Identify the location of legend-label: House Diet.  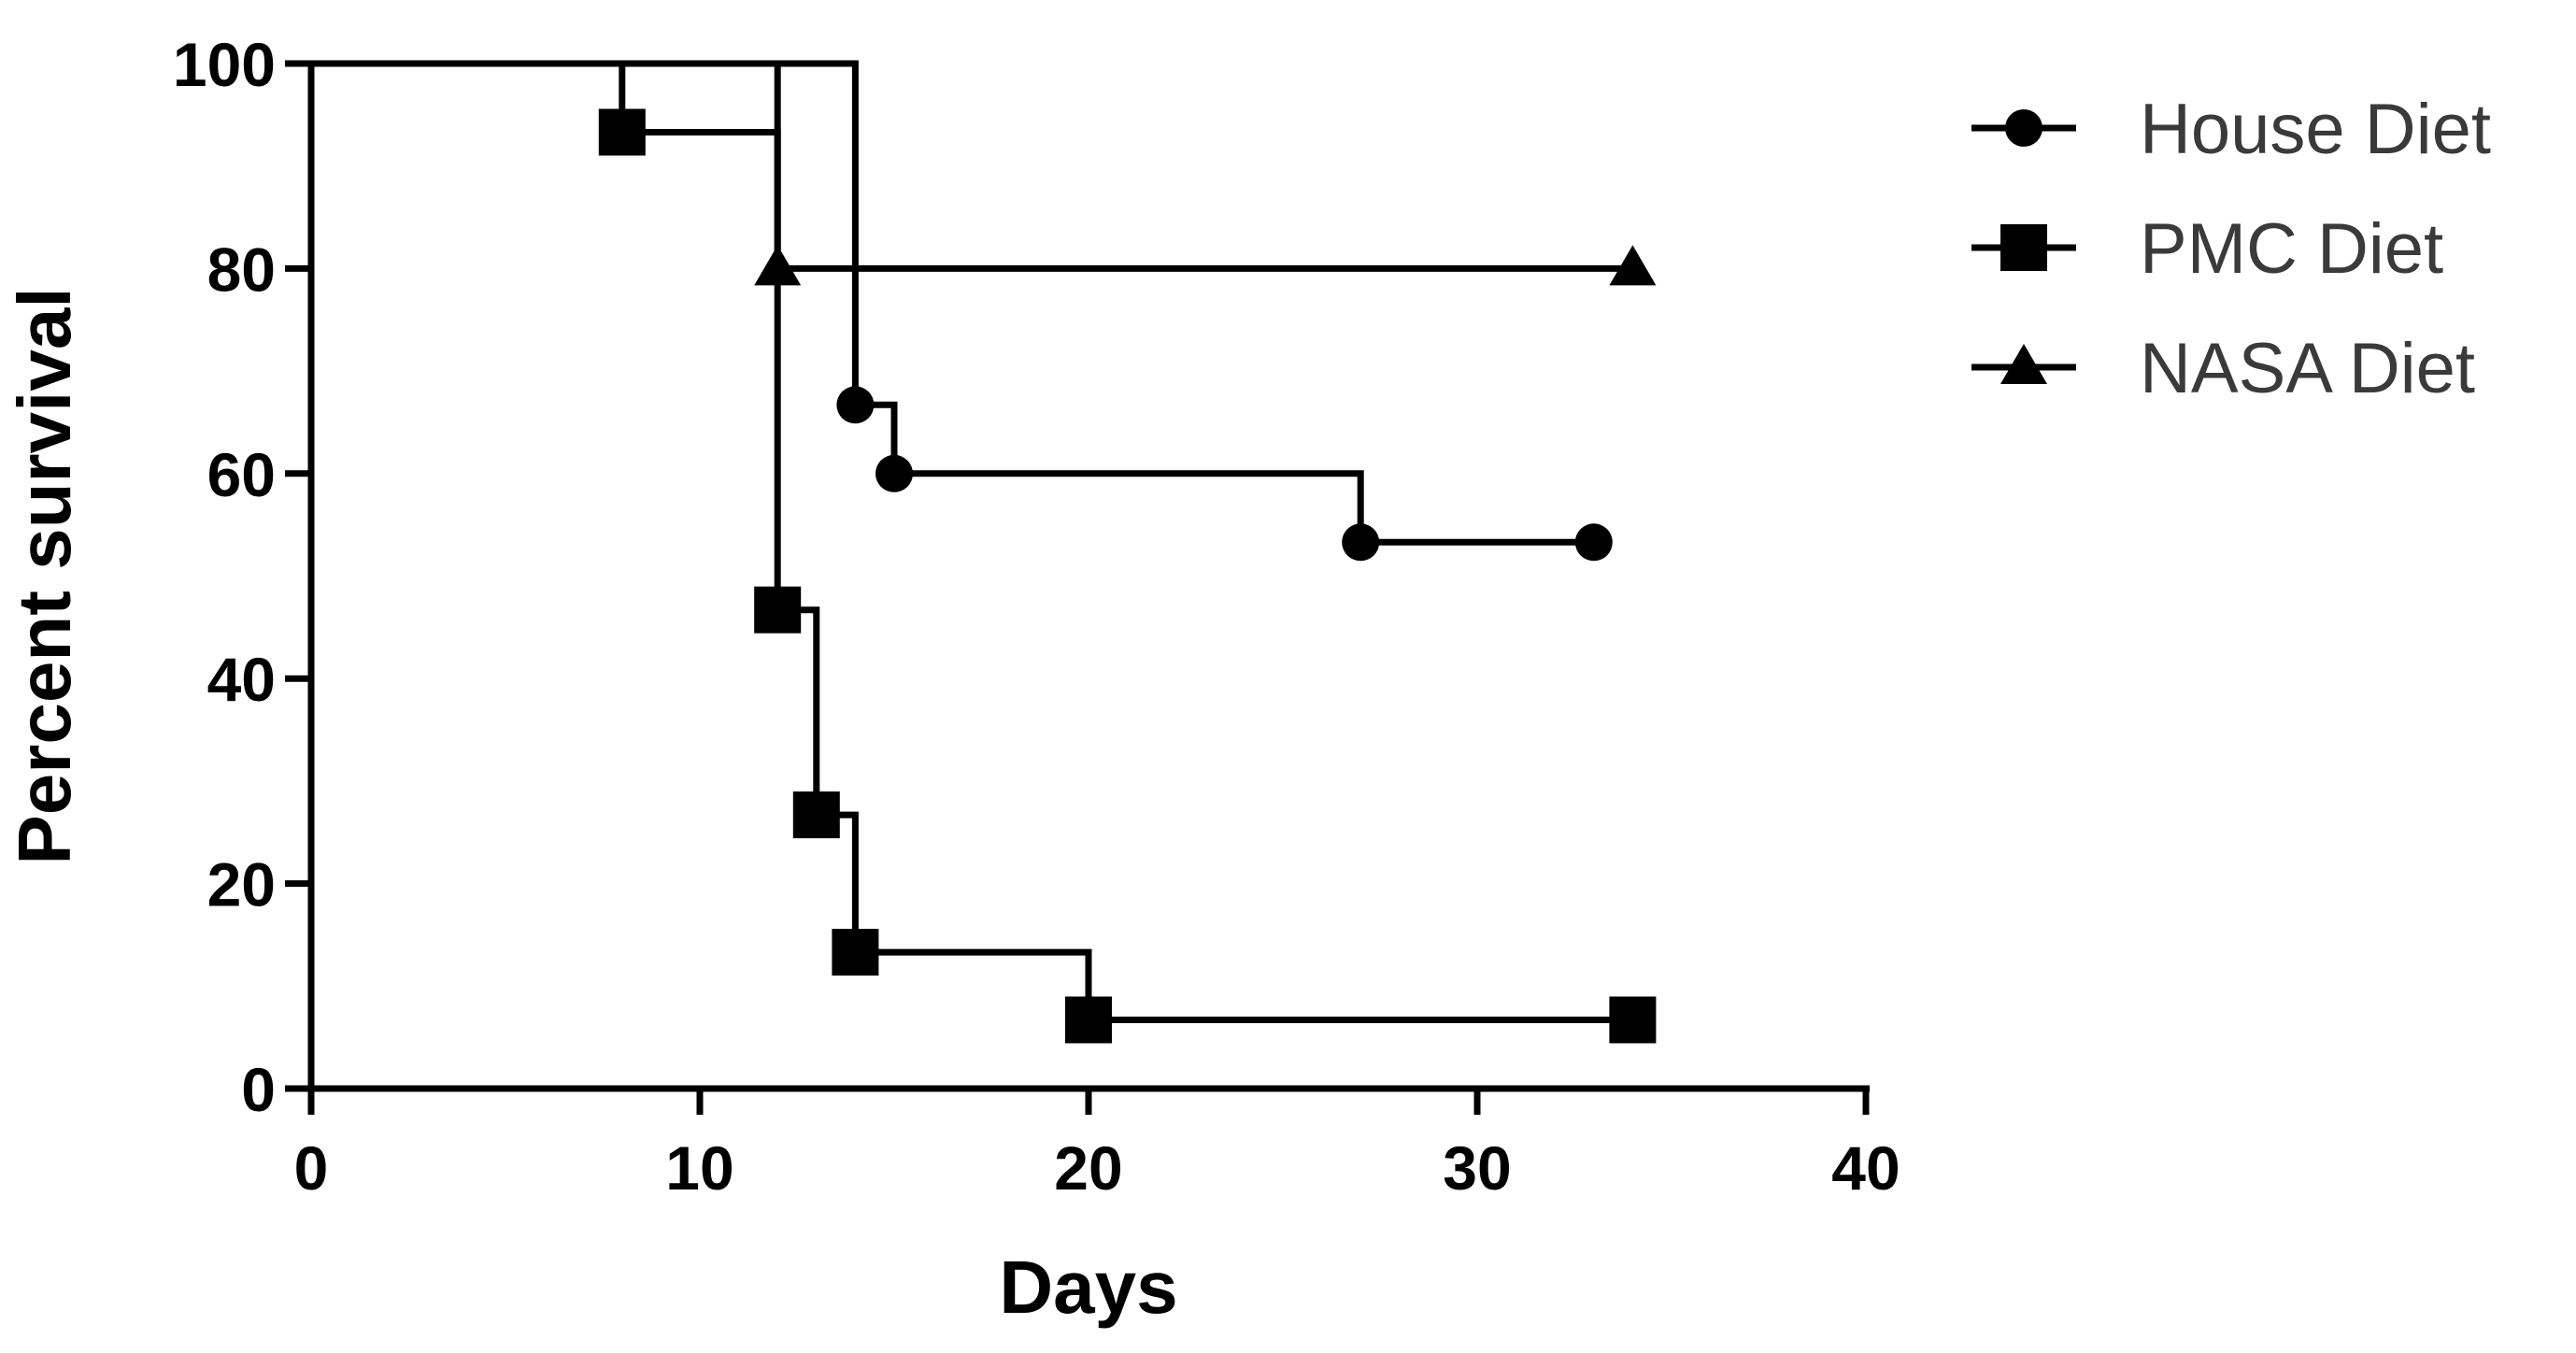
(2316, 129).